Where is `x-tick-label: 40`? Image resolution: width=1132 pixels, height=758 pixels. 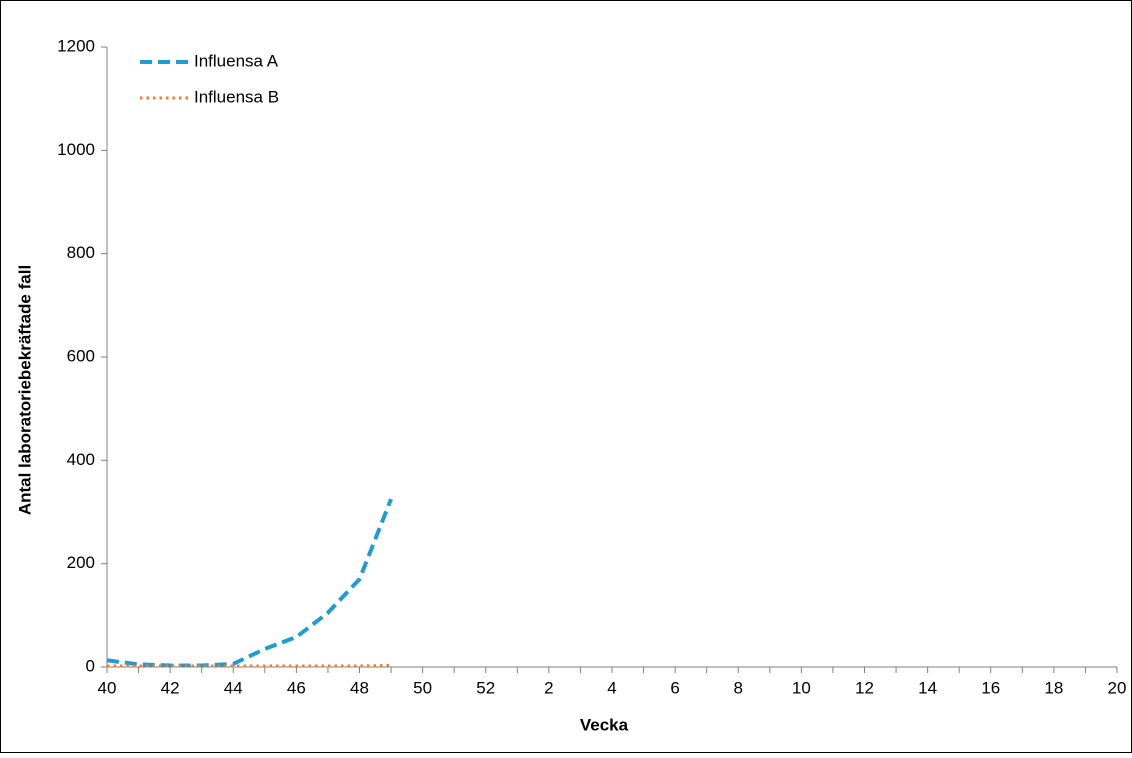 x-tick-label: 40 is located at coordinates (107, 687).